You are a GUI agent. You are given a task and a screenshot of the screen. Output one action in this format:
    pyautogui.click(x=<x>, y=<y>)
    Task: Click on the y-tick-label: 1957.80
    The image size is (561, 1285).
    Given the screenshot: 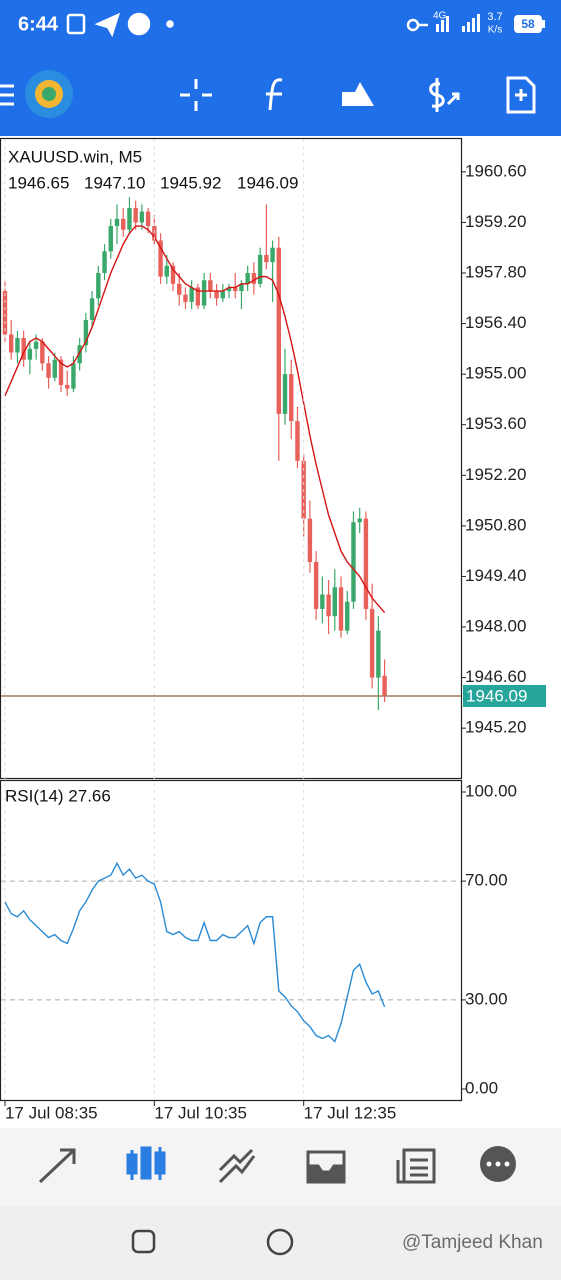 What is the action you would take?
    pyautogui.click(x=495, y=271)
    